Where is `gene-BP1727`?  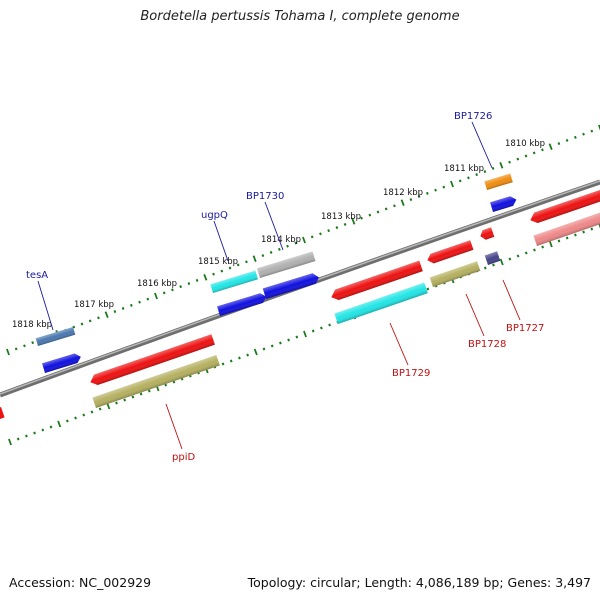
gene-BP1727 is located at coordinates (492, 258).